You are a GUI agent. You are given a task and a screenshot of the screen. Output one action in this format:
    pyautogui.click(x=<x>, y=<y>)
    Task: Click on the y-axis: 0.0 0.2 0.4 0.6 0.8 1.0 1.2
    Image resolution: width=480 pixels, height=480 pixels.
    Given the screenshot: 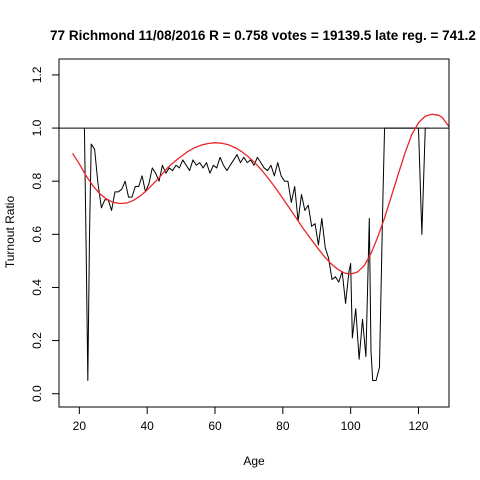 What is the action you would take?
    pyautogui.click(x=45, y=234)
    